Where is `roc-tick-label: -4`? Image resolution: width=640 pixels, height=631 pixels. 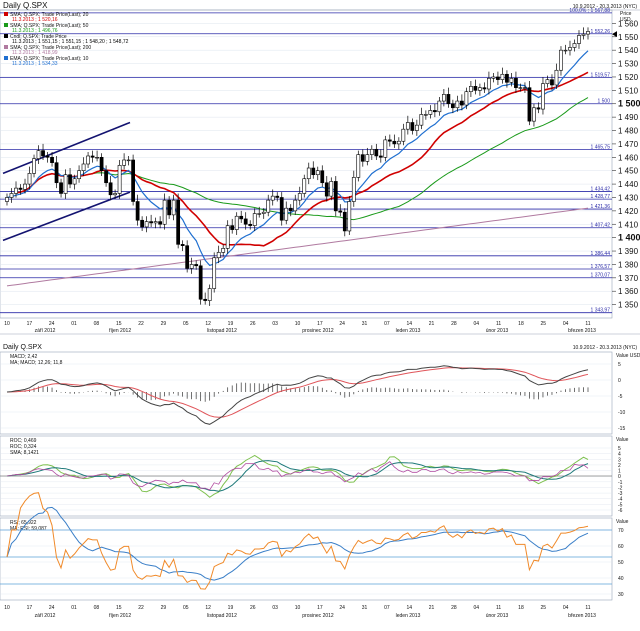 roc-tick-label: -4 is located at coordinates (620, 500).